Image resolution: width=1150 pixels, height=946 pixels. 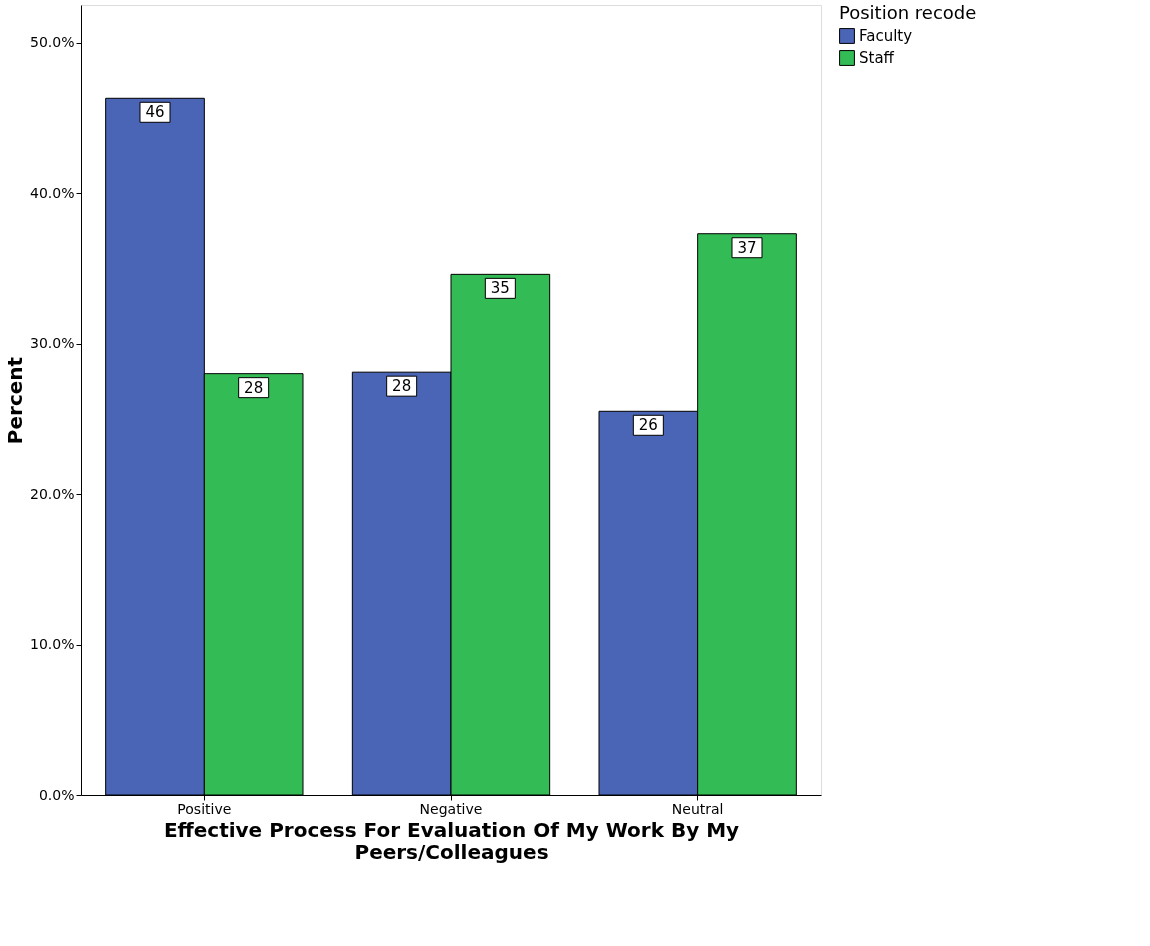 I want to click on data-label: 37, so click(x=747, y=247).